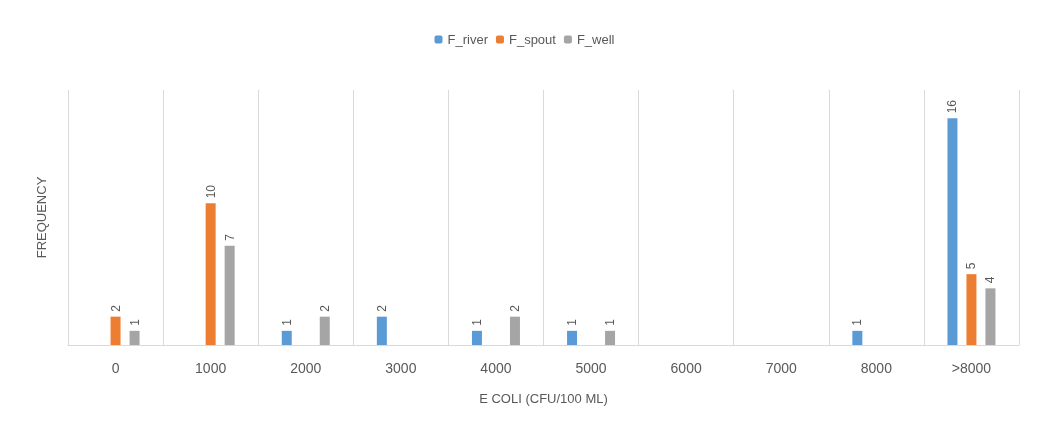 This screenshot has height=436, width=1049. I want to click on legend-label: F_river, so click(468, 39).